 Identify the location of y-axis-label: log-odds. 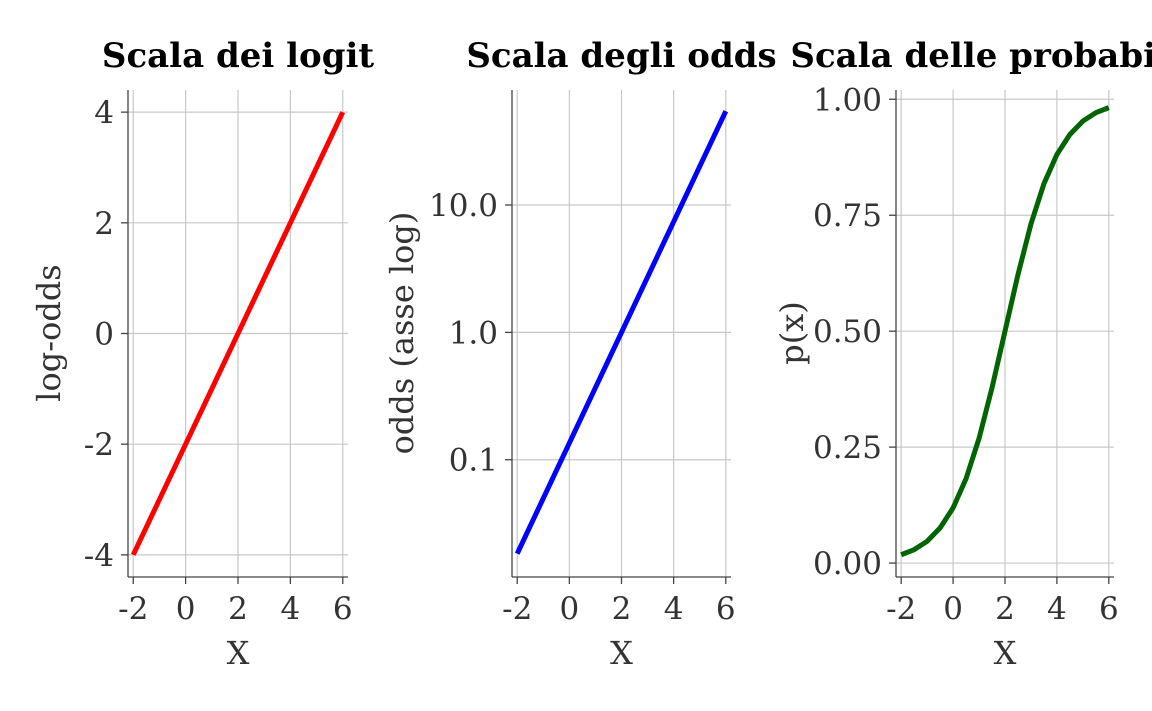
(49, 332).